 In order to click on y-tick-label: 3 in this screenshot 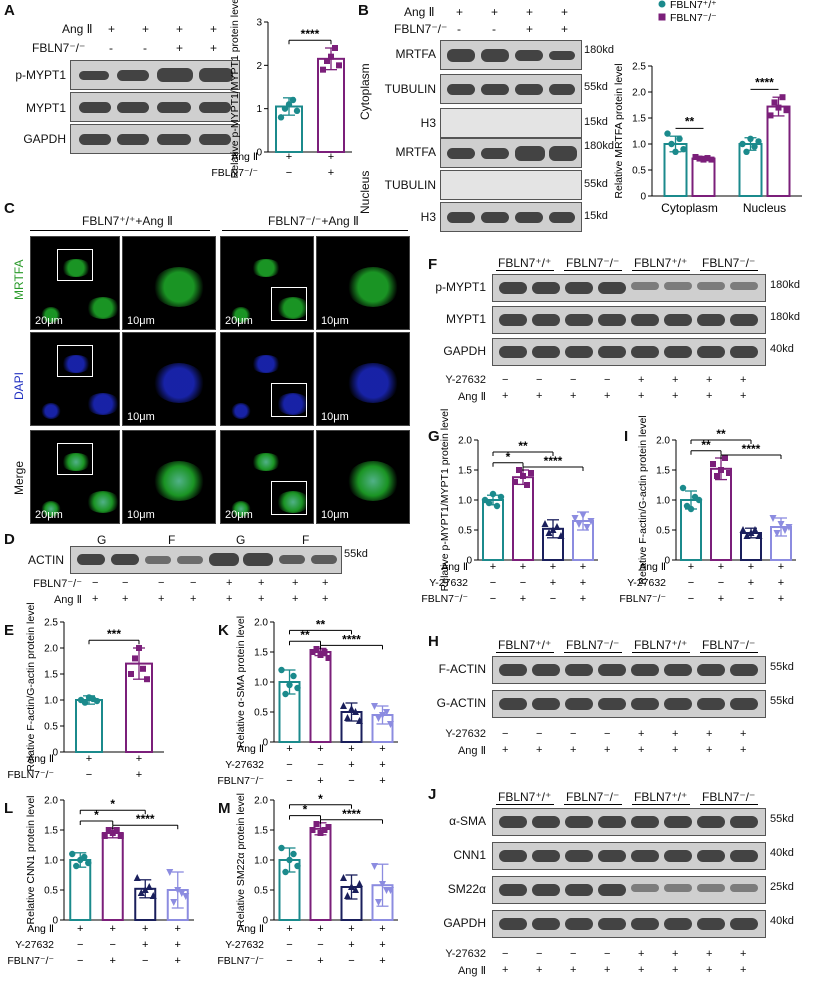, I will do `click(259, 23)`.